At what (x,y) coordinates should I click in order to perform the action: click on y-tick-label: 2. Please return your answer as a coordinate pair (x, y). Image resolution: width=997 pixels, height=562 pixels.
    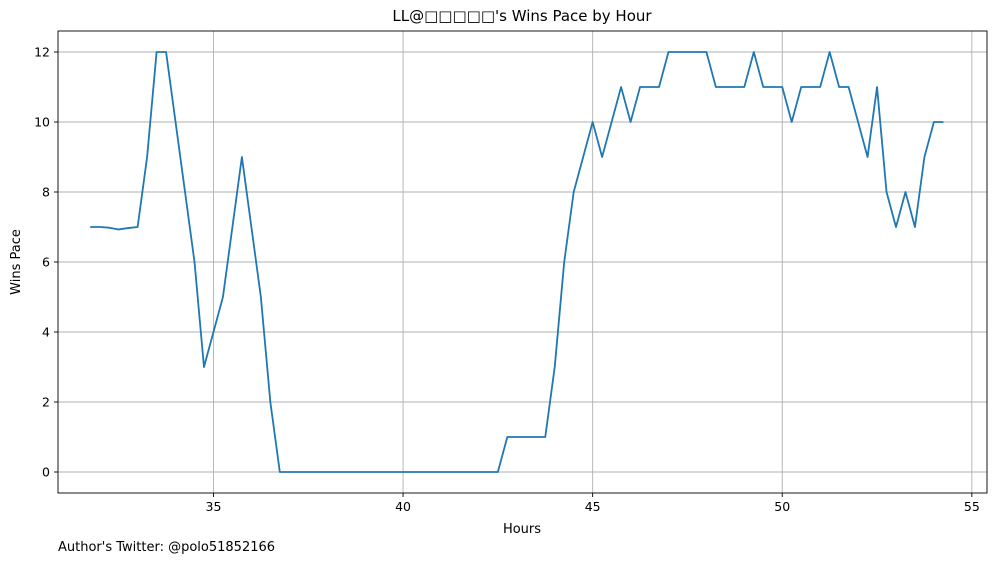
    Looking at the image, I should click on (46, 402).